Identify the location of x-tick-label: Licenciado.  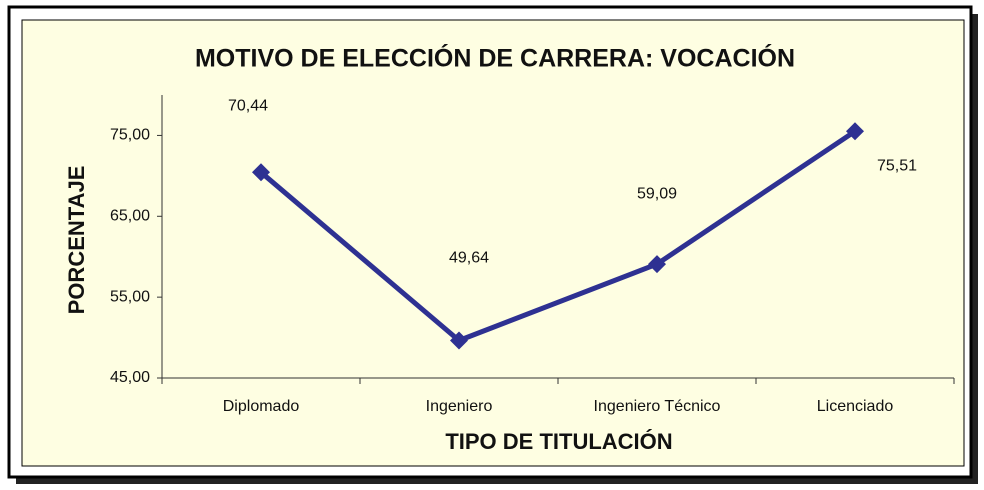
(855, 406).